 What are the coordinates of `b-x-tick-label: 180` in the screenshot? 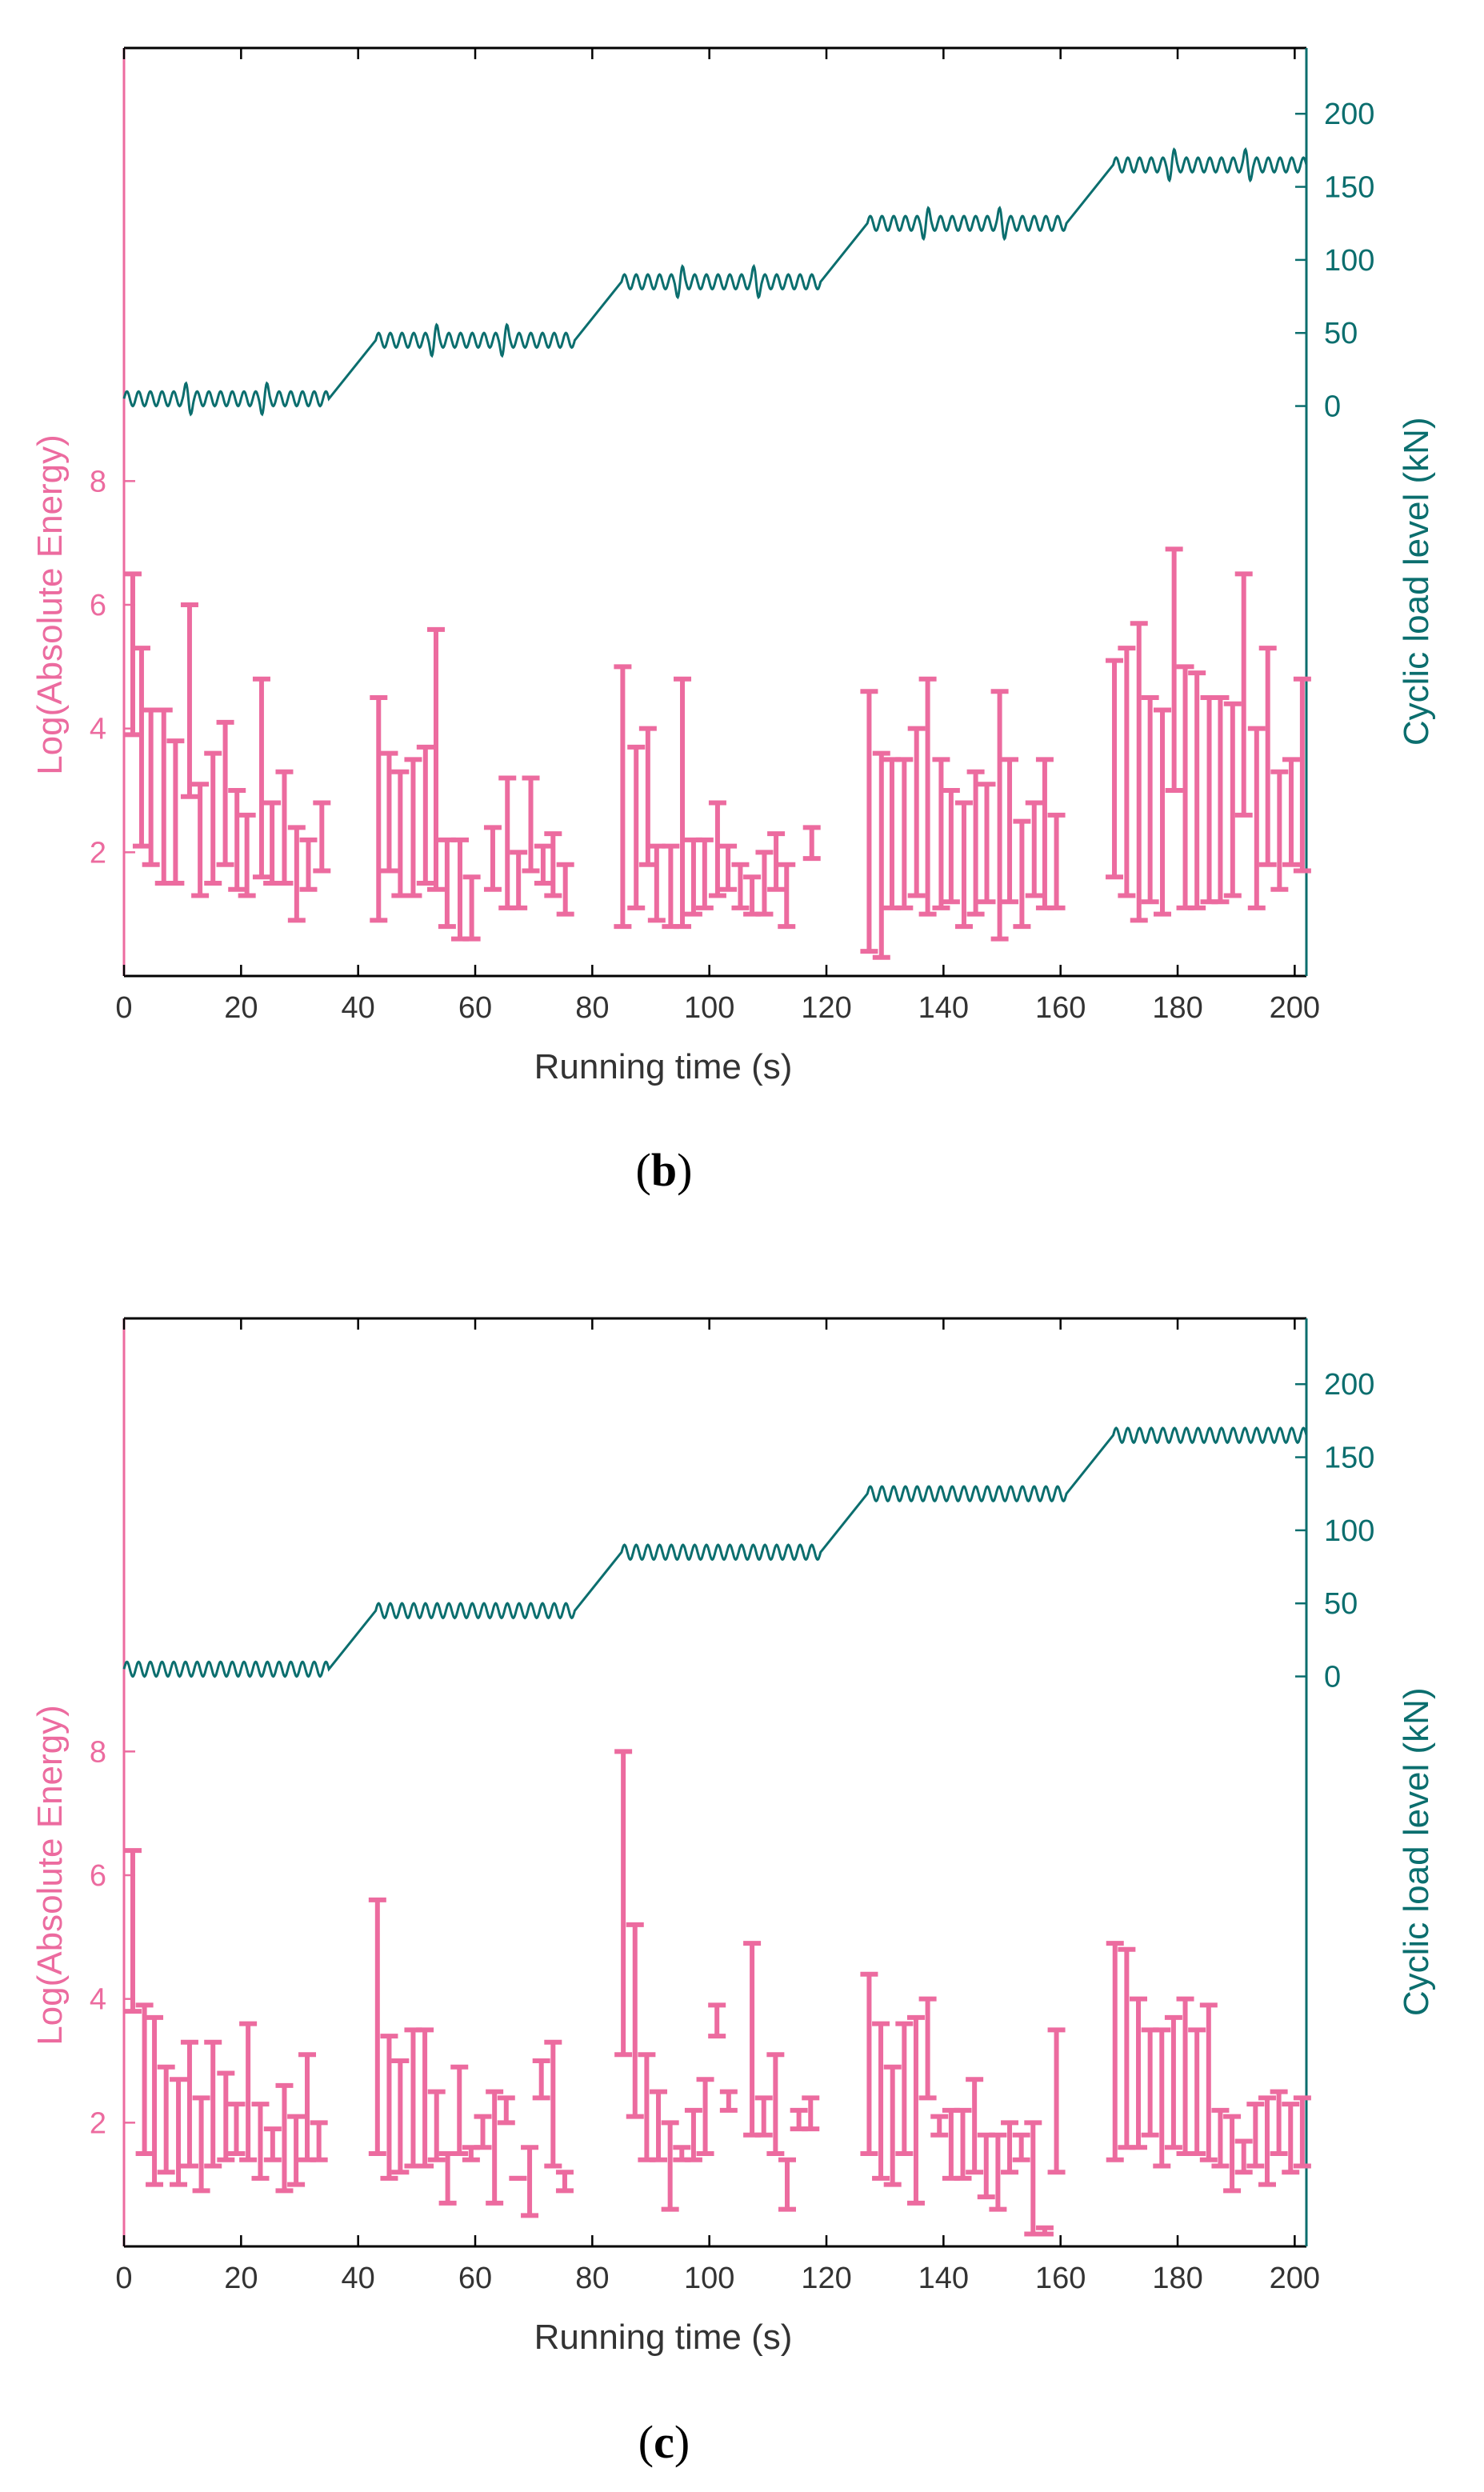 It's located at (1177, 1008).